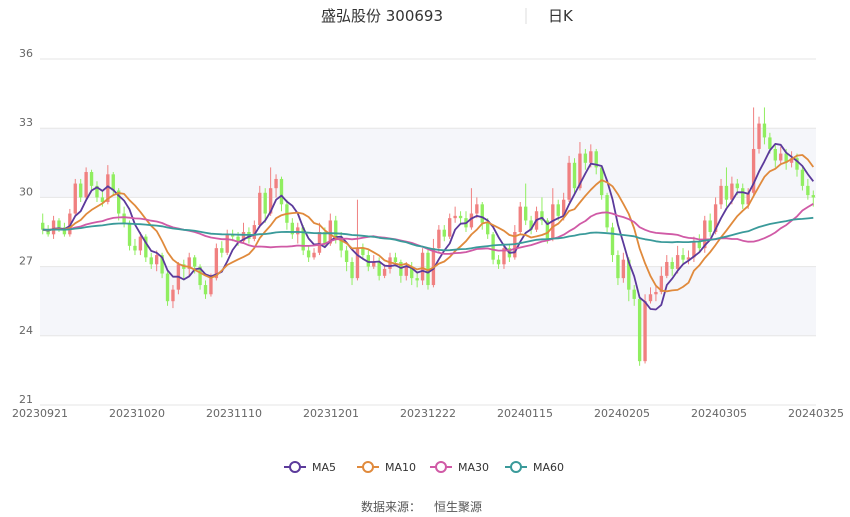 The width and height of the screenshot is (850, 517). I want to click on ma-line-ma30, so click(428, 229).